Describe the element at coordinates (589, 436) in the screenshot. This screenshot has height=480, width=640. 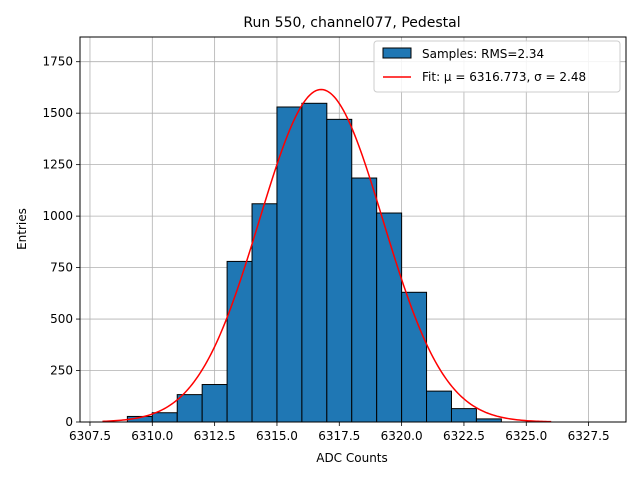
I see `x-tick-label: 6327.5` at that location.